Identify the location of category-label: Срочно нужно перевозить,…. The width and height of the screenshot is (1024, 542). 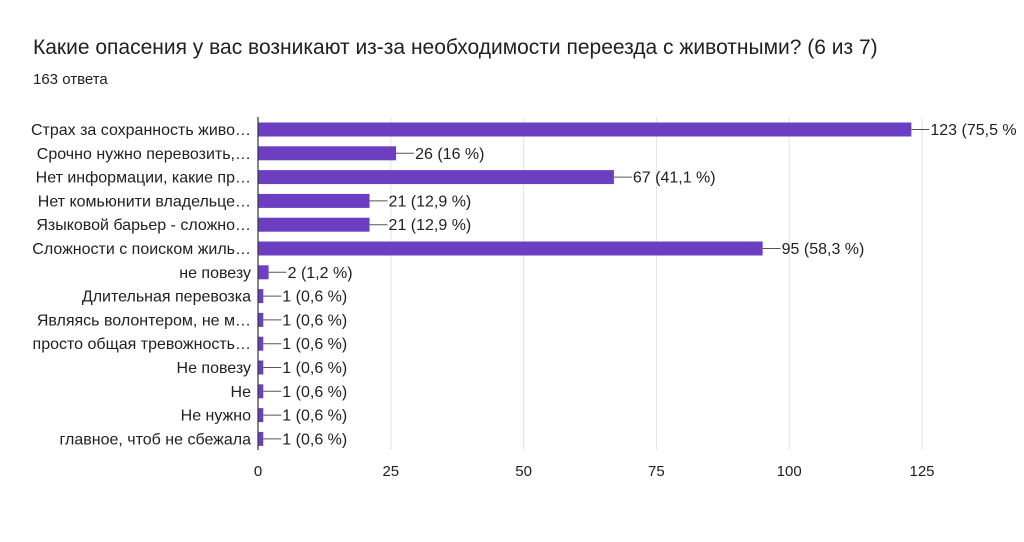
(144, 154).